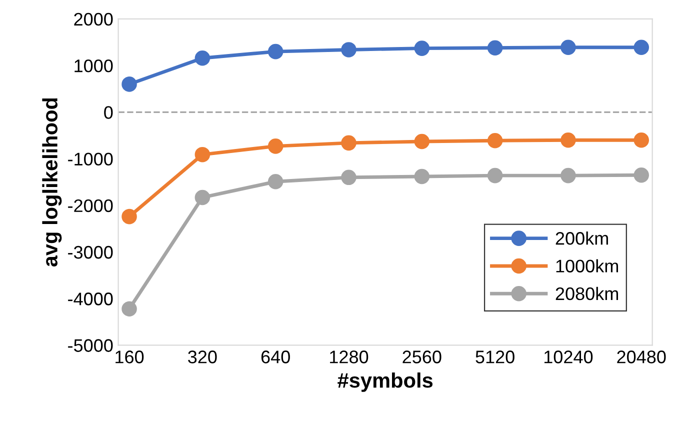 This screenshot has height=421, width=676. Describe the element at coordinates (385, 382) in the screenshot. I see `x-axis-title: #symbols` at that location.